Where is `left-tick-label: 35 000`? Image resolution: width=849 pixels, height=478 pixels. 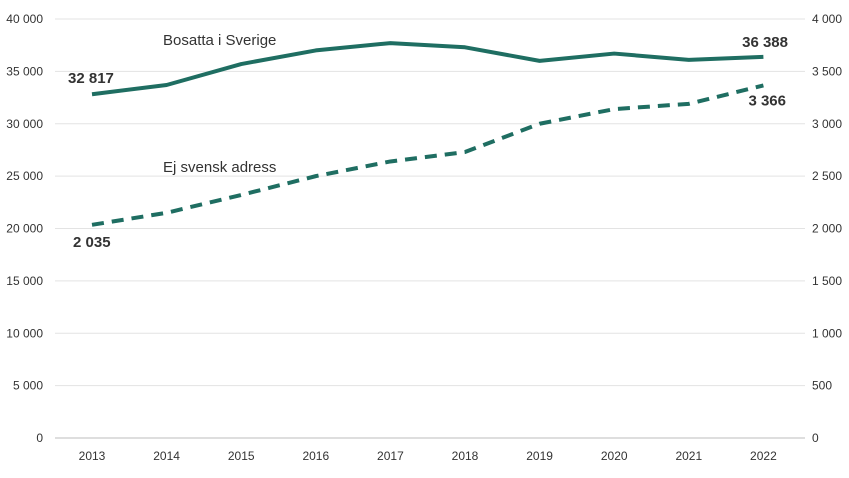 left-tick-label: 35 000 is located at coordinates (24, 71).